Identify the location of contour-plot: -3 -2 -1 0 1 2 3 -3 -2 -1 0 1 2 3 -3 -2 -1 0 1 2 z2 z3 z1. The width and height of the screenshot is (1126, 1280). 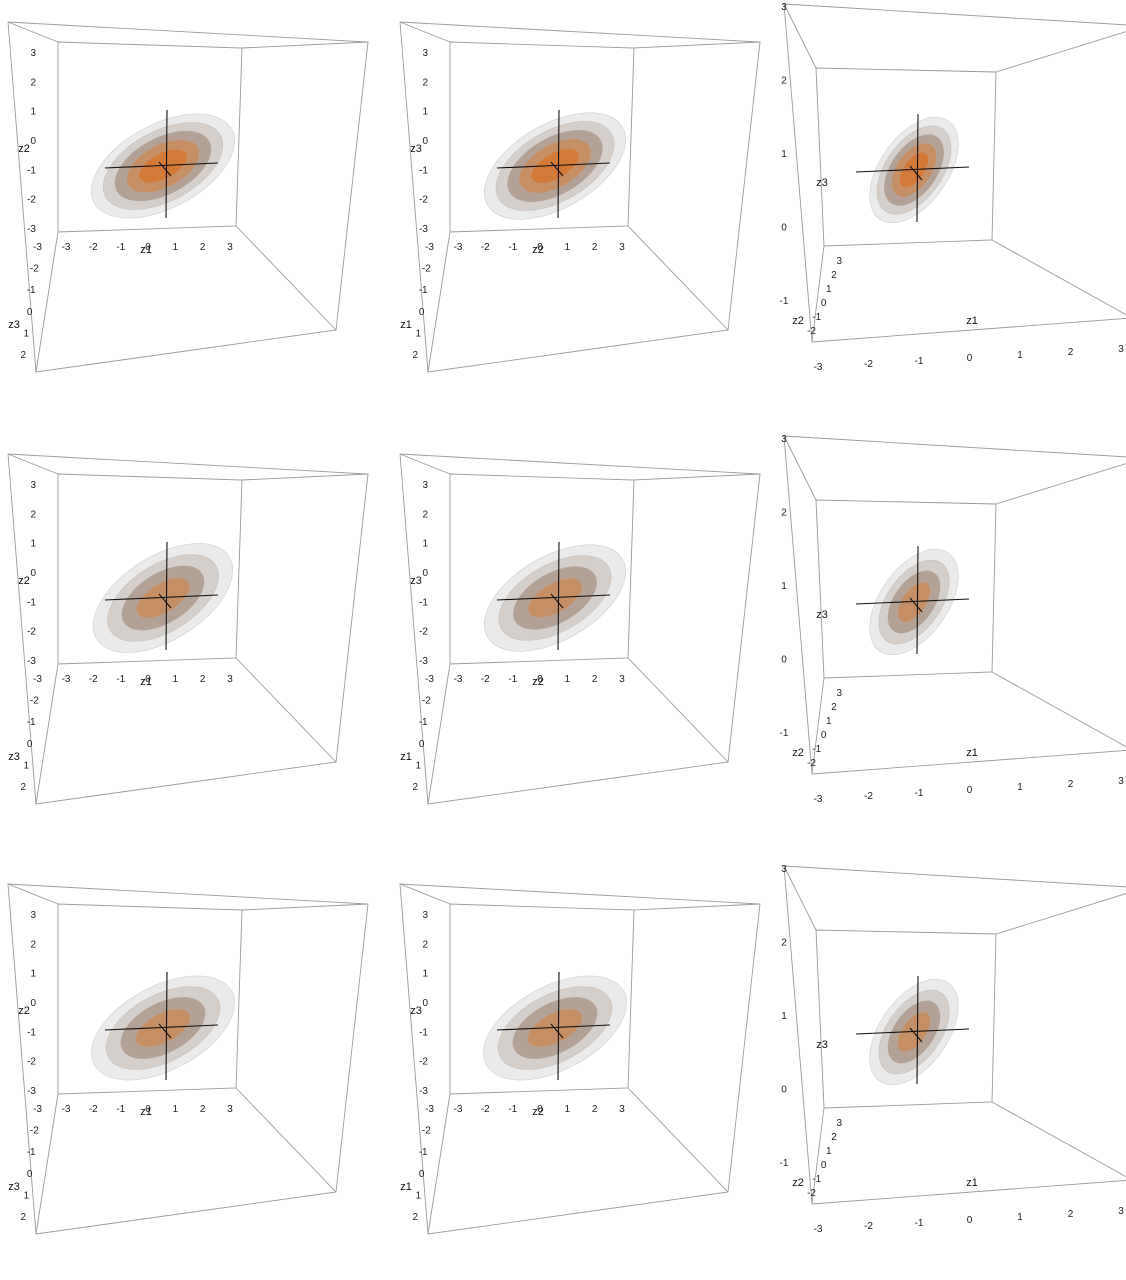
(580, 629).